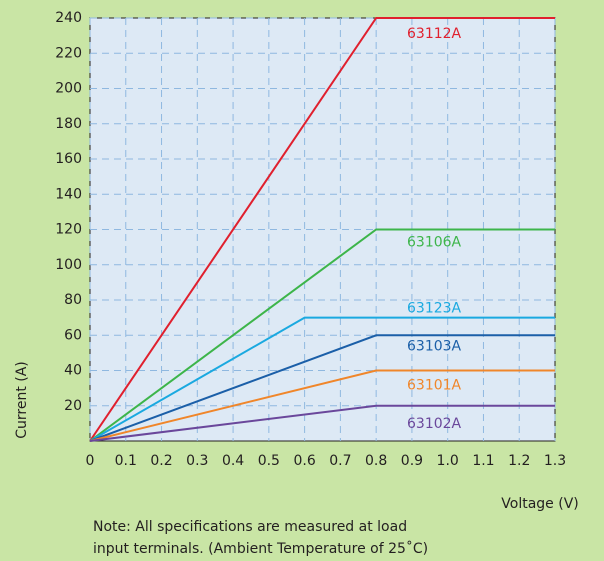  Describe the element at coordinates (340, 461) in the screenshot. I see `x-tick-label: 0.7` at that location.